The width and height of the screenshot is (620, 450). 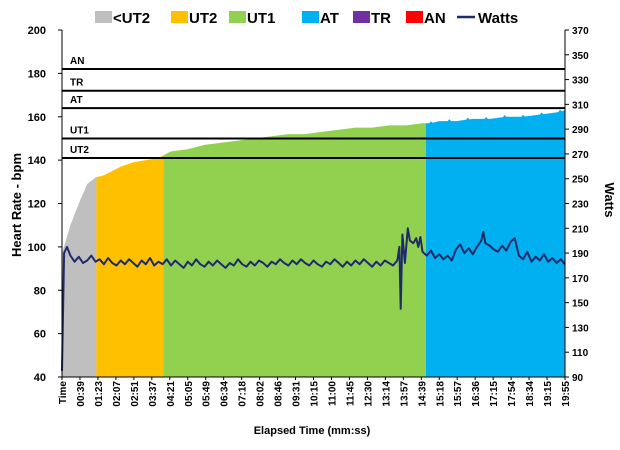 What do you see at coordinates (512, 394) in the screenshot?
I see `x-tick-label: 17:54` at bounding box center [512, 394].